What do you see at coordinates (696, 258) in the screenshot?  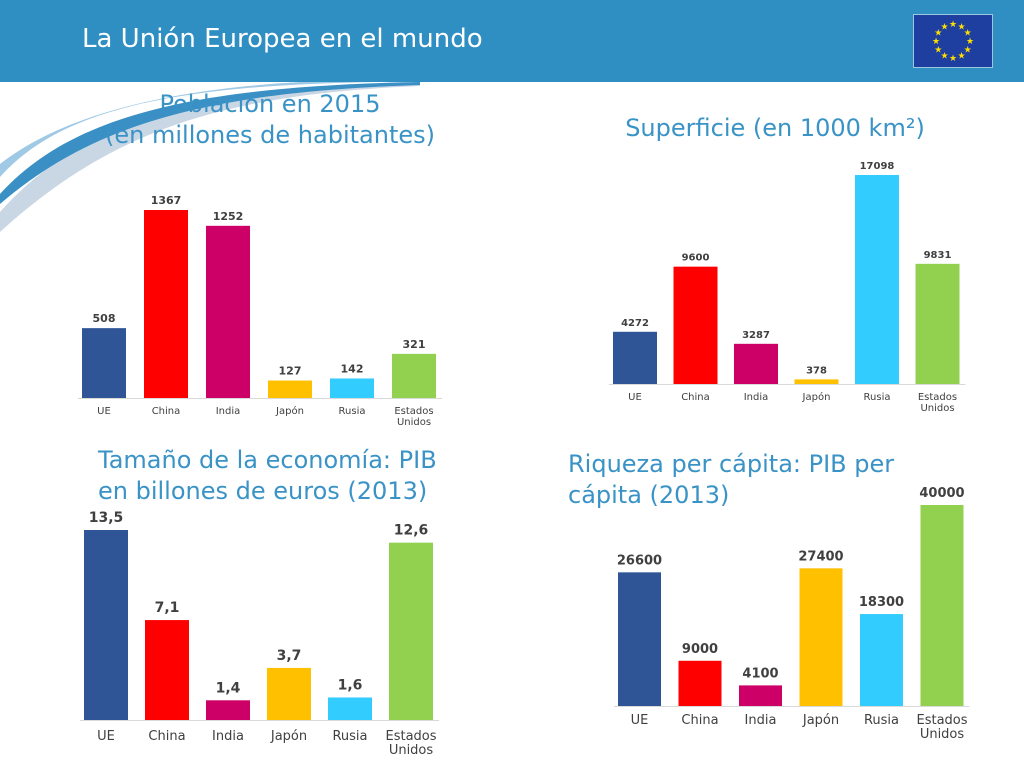 I see `data-label-1: 9600` at bounding box center [696, 258].